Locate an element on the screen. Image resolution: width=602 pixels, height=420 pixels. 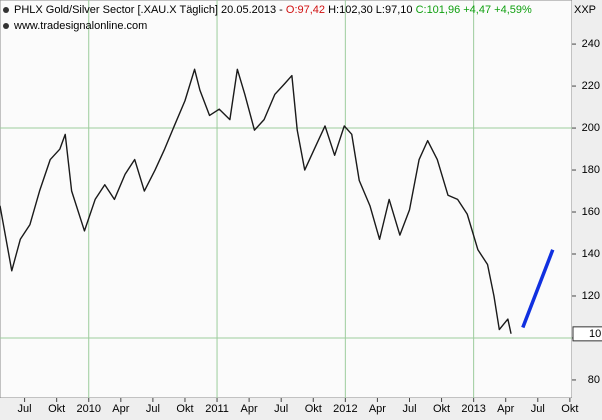
y-tick-label: 200 is located at coordinates (591, 128).